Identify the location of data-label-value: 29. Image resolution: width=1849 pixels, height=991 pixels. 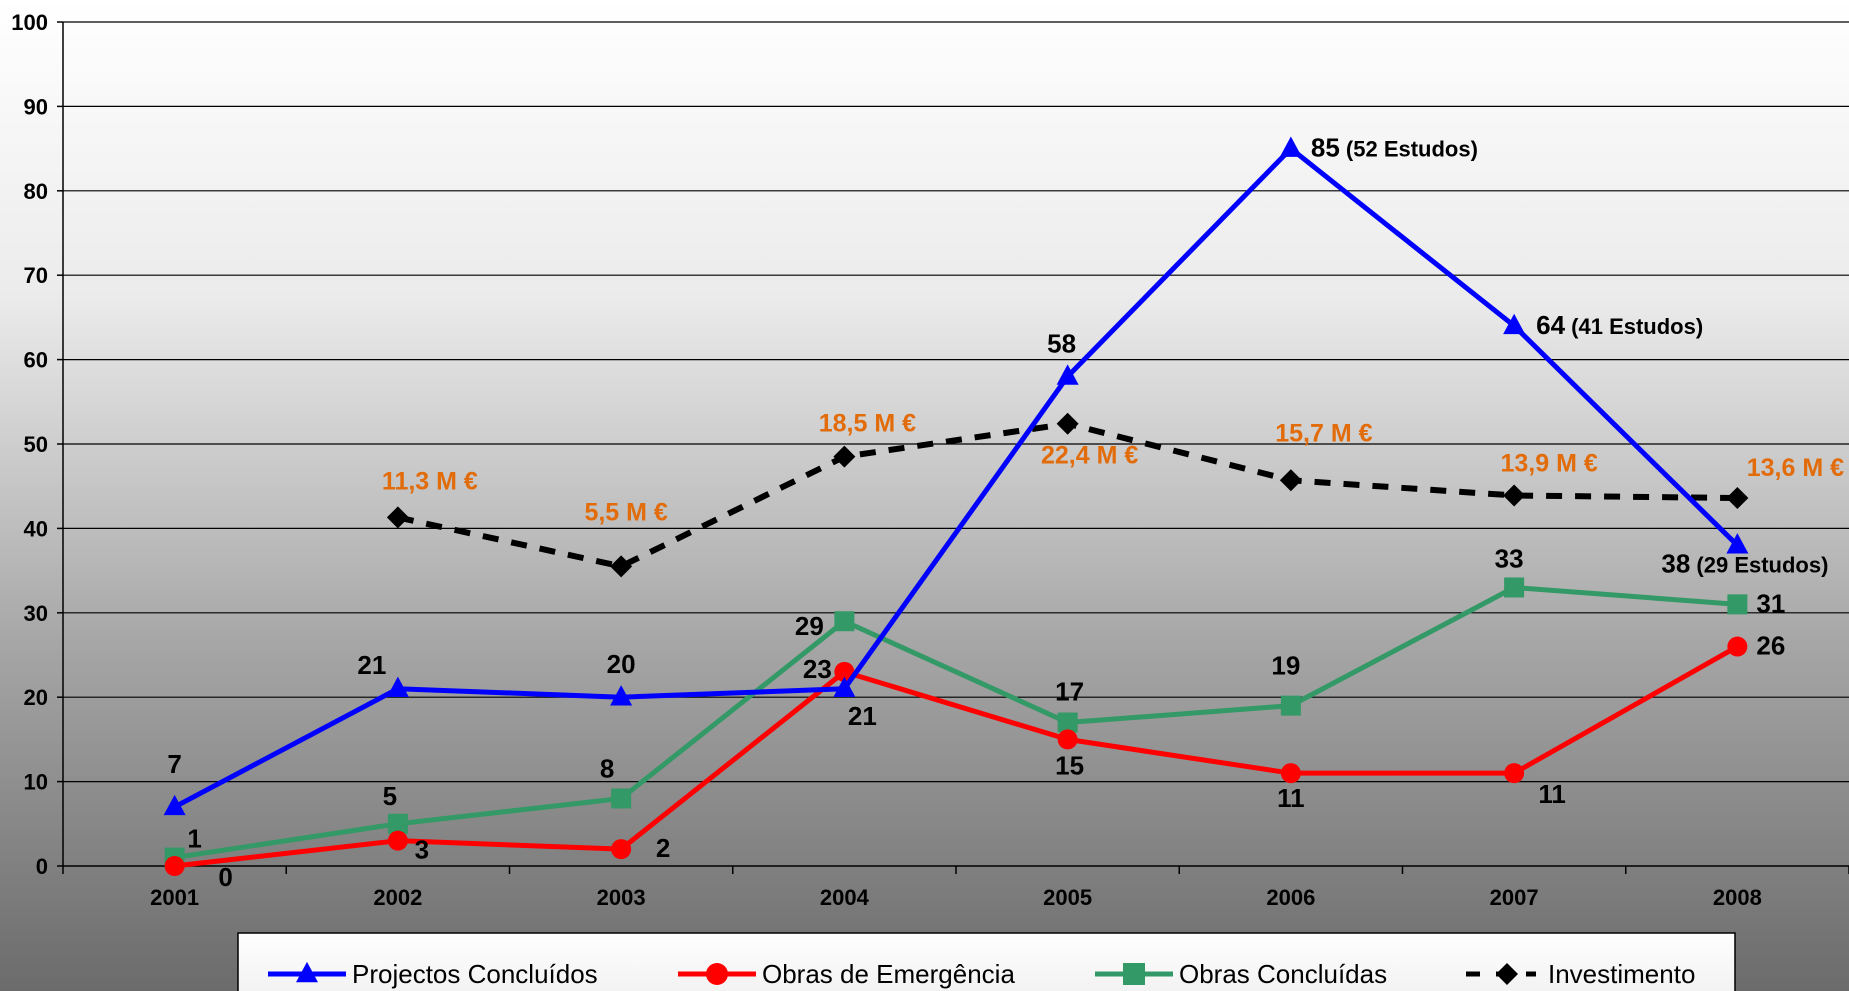
(809, 626).